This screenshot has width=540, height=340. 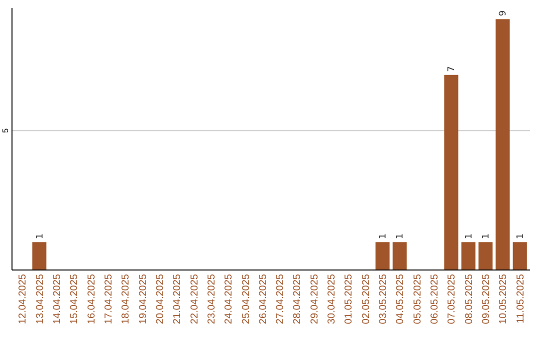 What do you see at coordinates (108, 299) in the screenshot?
I see `x-tick-label: 17.04.2025` at bounding box center [108, 299].